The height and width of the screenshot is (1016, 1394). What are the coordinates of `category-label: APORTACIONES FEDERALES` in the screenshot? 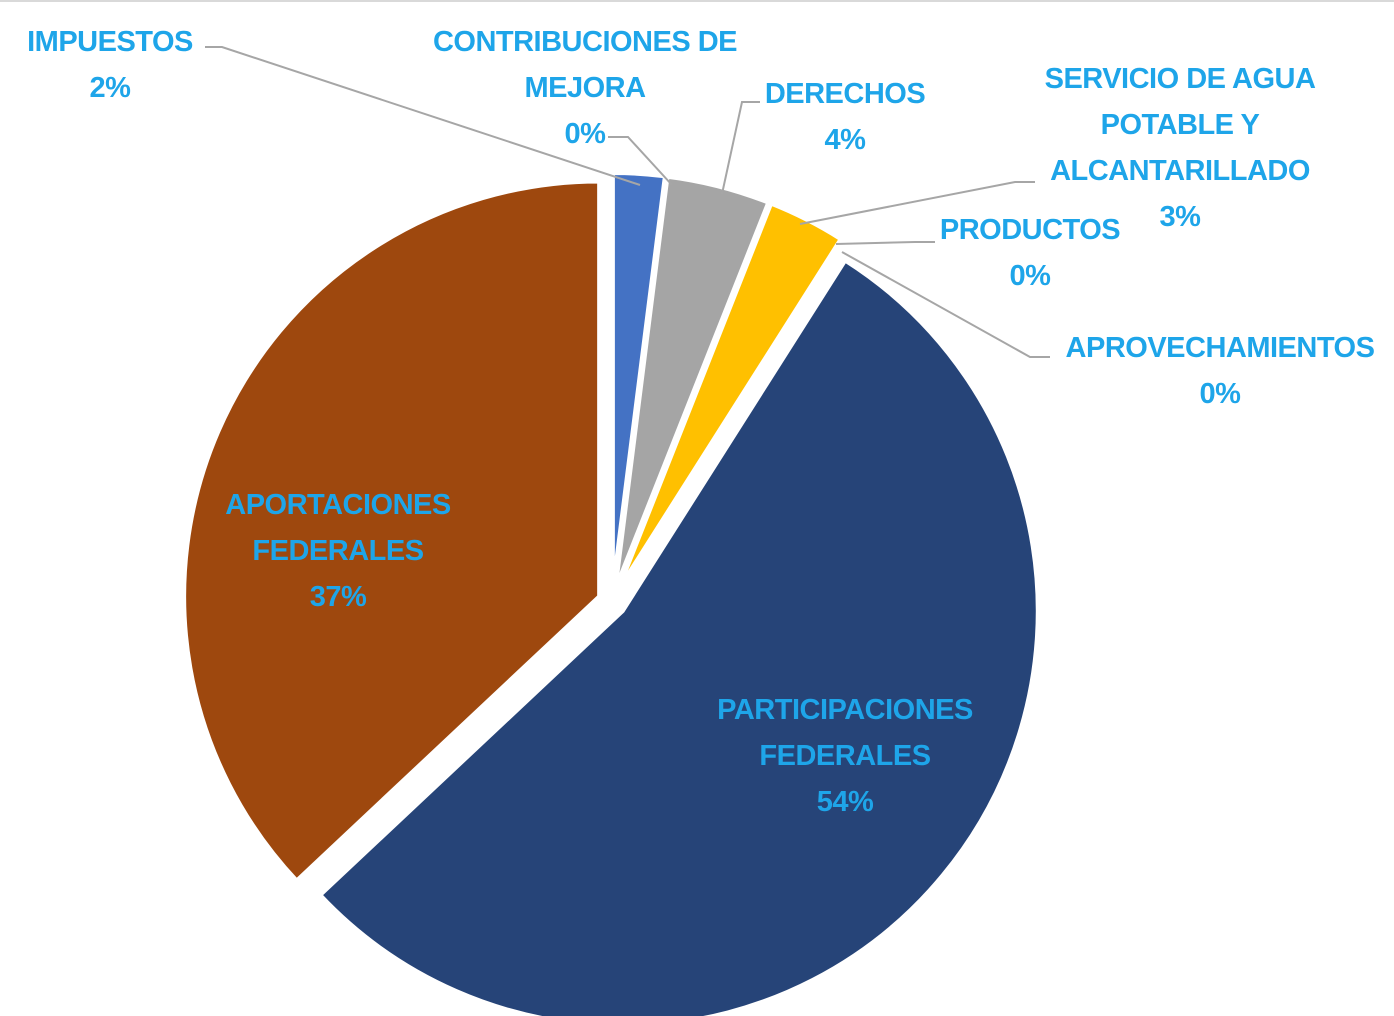 It's located at (338, 528).